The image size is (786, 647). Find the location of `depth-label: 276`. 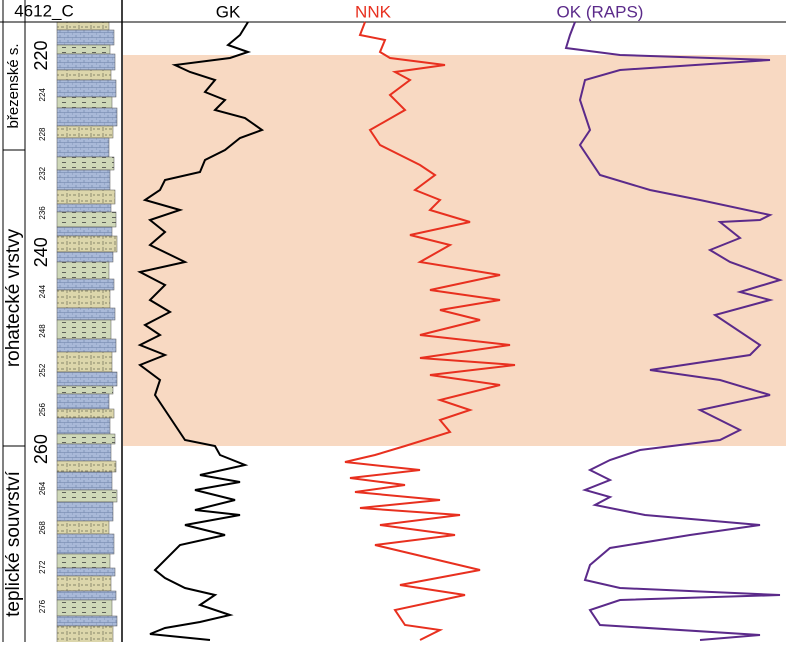

depth-label: 276 is located at coordinates (42, 606).